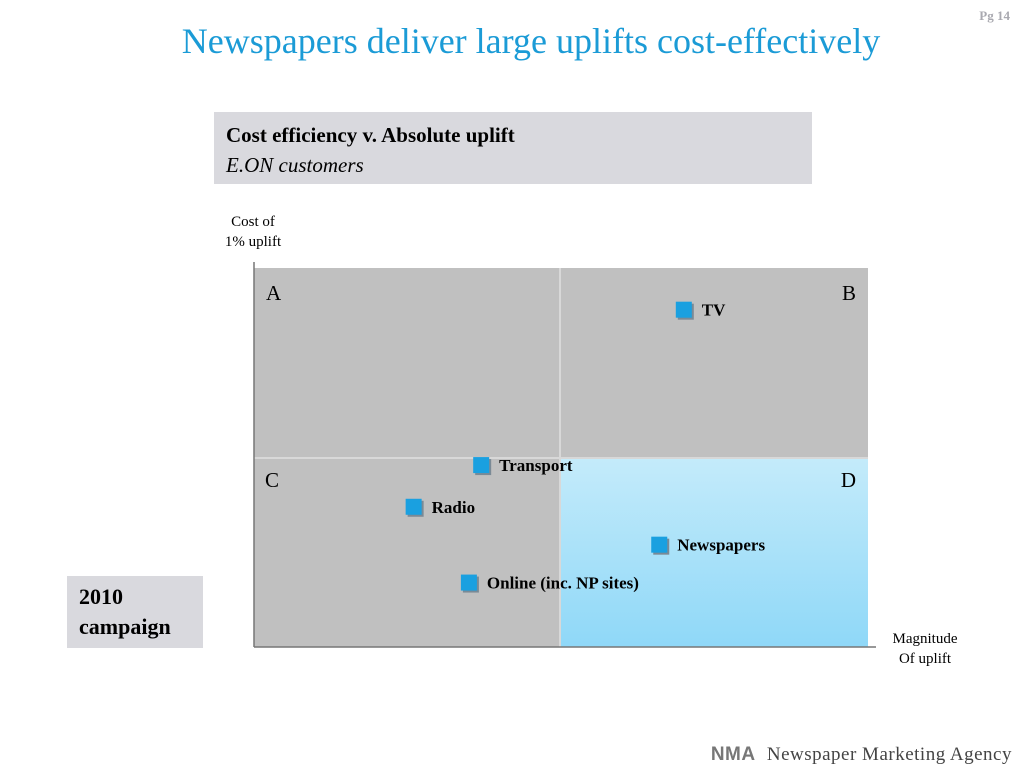 This screenshot has height=768, width=1024. What do you see at coordinates (714, 363) in the screenshot?
I see `quadrant-b` at bounding box center [714, 363].